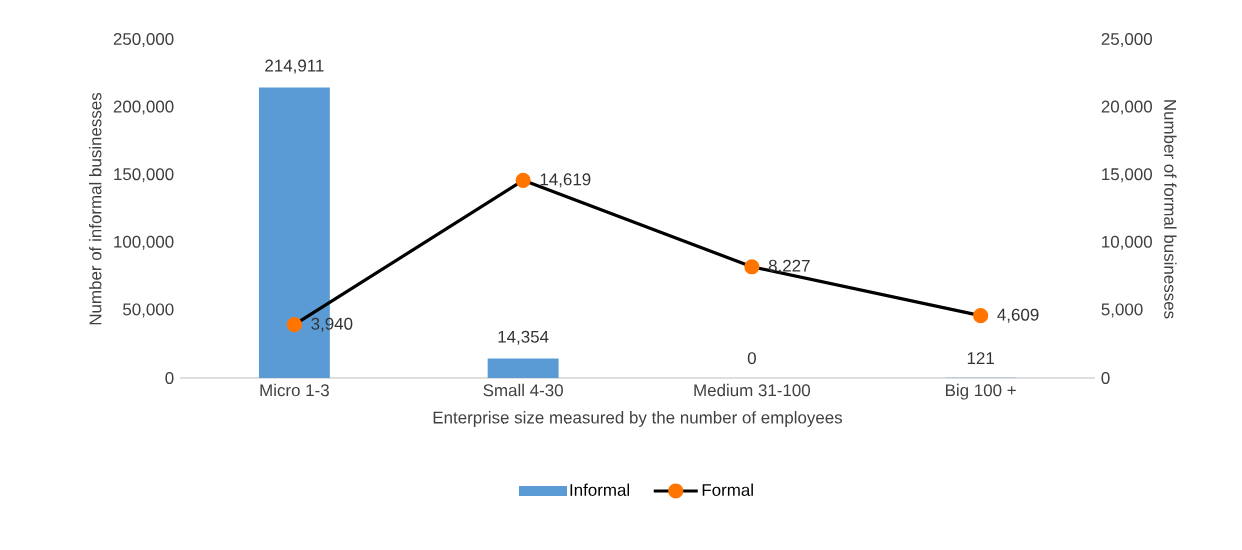  I want to click on y-tick-label: 250,000, so click(143, 39).